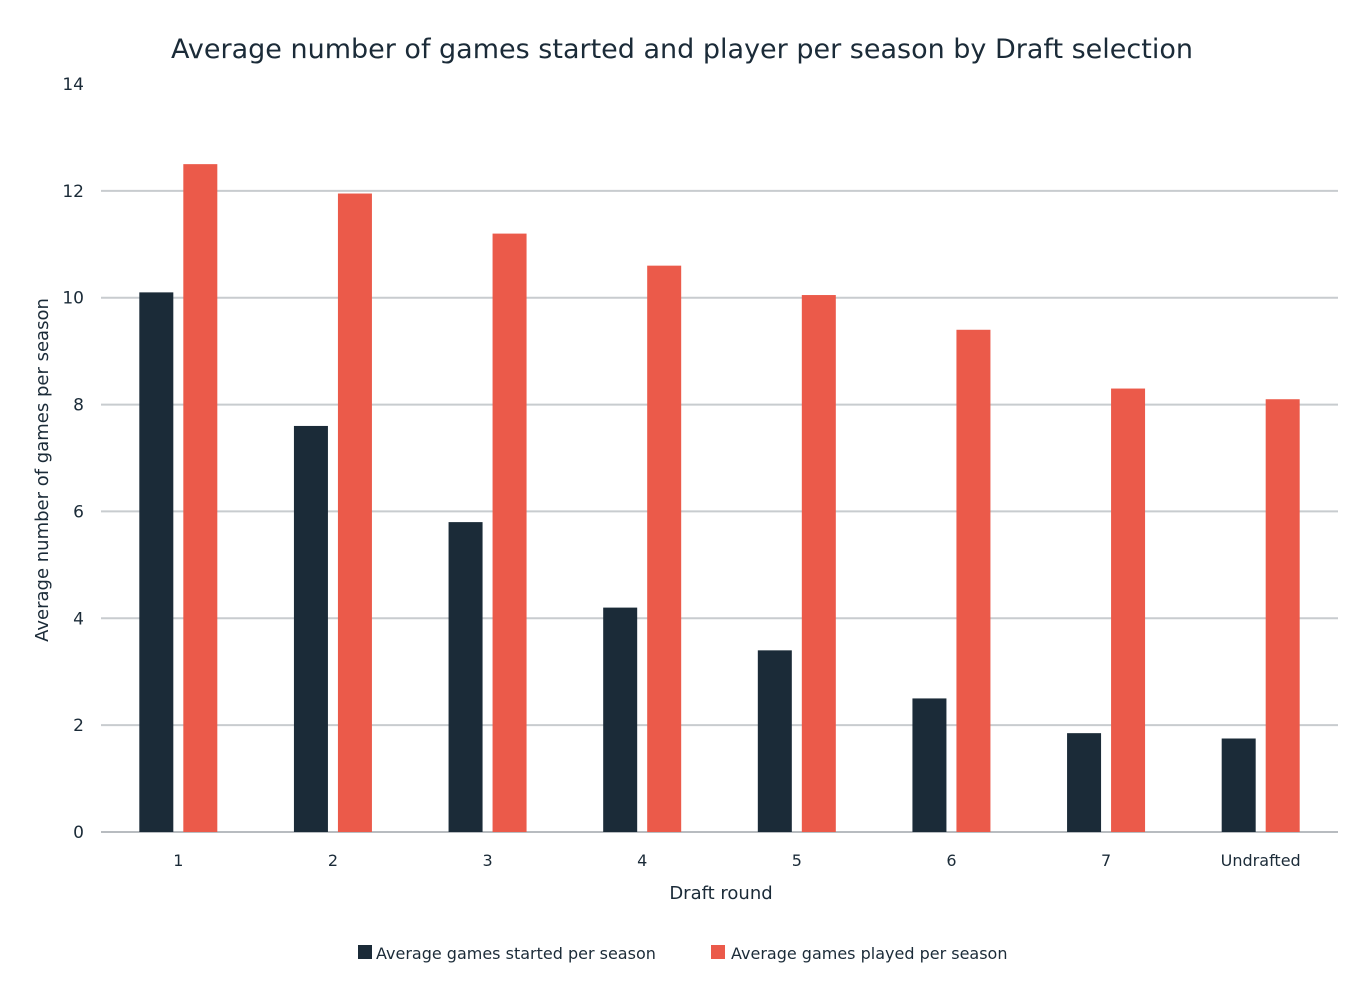 This screenshot has height=985, width=1362. What do you see at coordinates (365, 952) in the screenshot?
I see `legend-swatch-started` at bounding box center [365, 952].